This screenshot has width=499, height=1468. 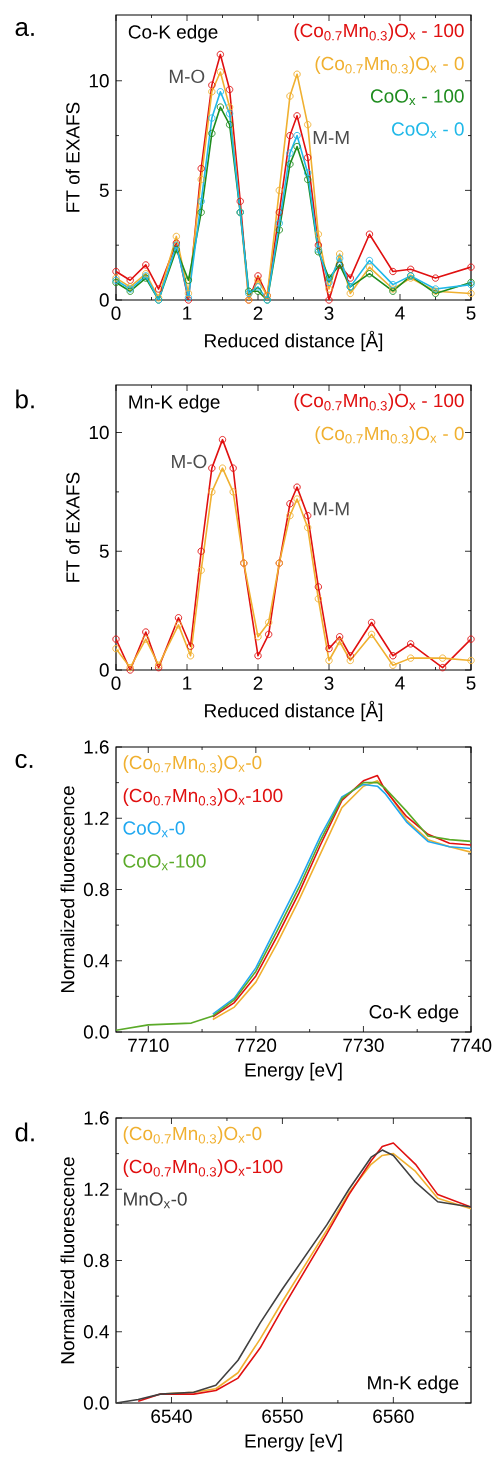 I want to click on x-tick-label: 6540, so click(x=171, y=1416).